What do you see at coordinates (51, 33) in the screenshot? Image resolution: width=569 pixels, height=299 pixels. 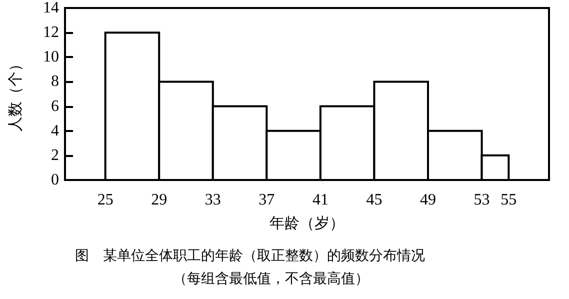 I see `y-tick-label: 12` at bounding box center [51, 33].